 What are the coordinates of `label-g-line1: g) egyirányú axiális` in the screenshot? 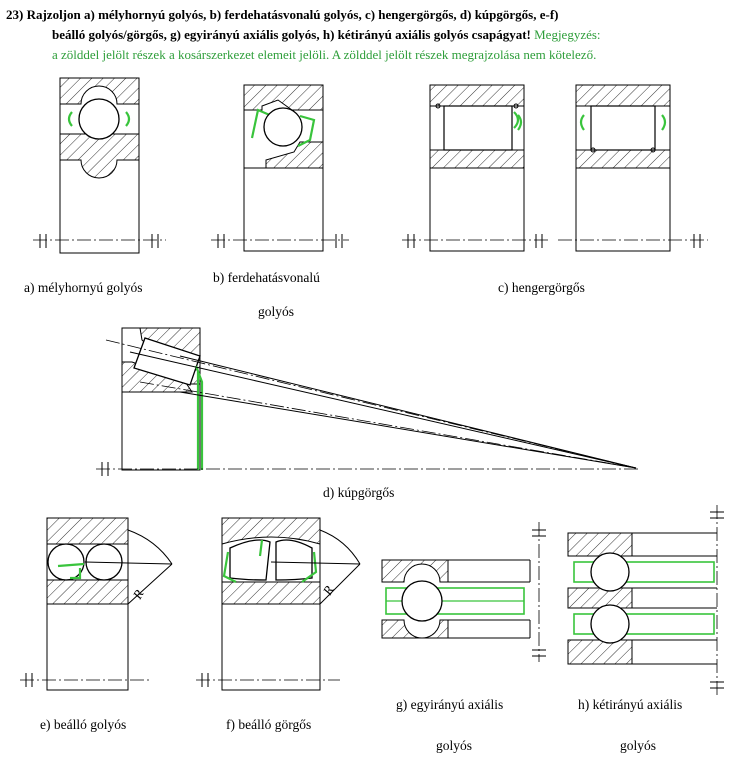 It's located at (450, 704).